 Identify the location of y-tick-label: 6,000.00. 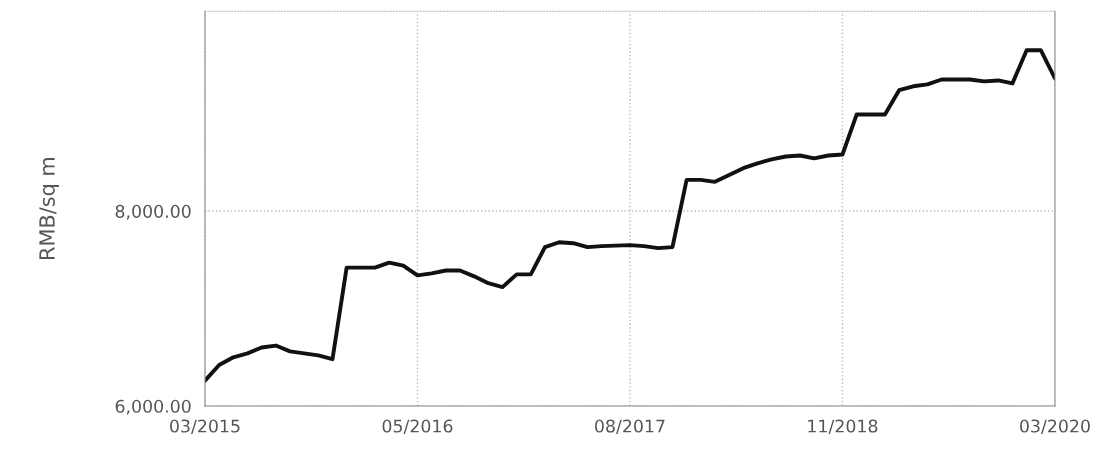
(153, 407).